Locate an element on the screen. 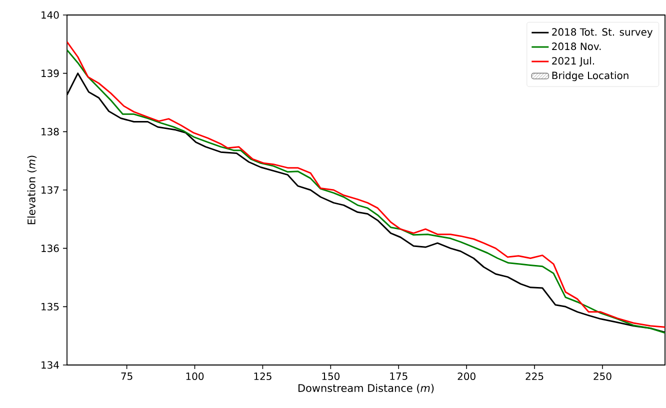  x-tick-label: 225 is located at coordinates (535, 376).